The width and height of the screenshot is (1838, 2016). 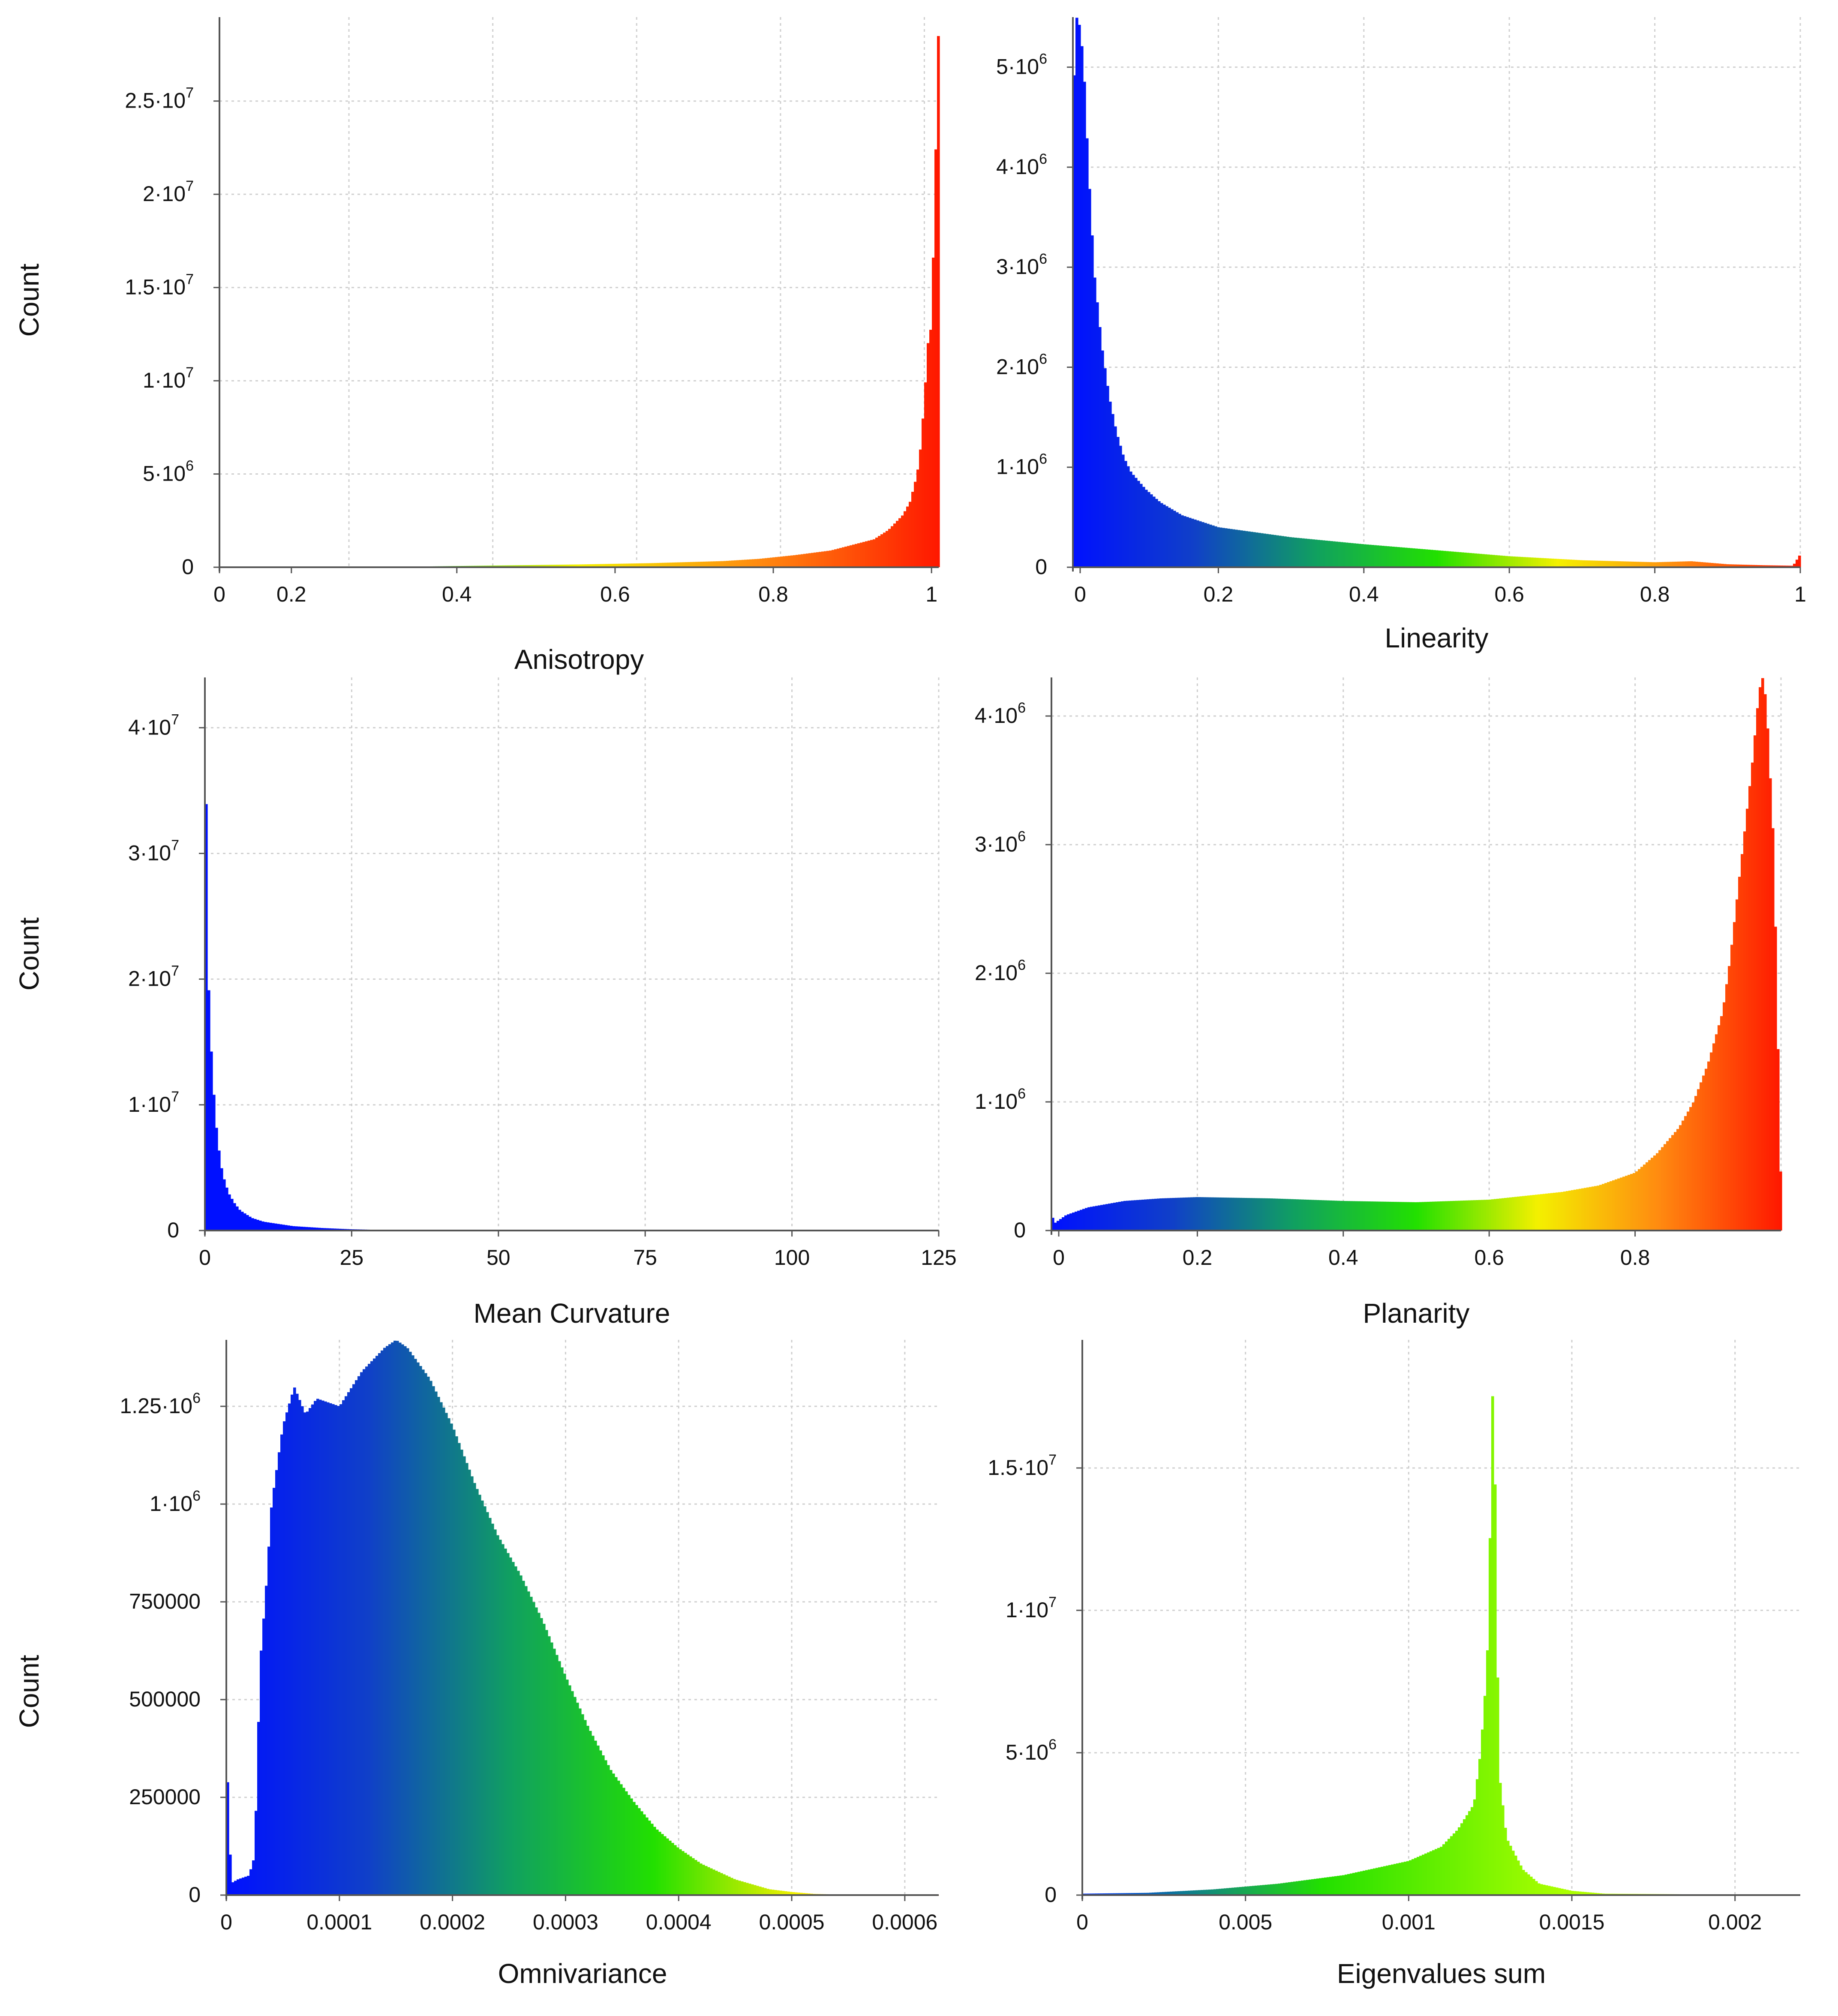 I want to click on series-omnivariance, so click(x=582, y=1618).